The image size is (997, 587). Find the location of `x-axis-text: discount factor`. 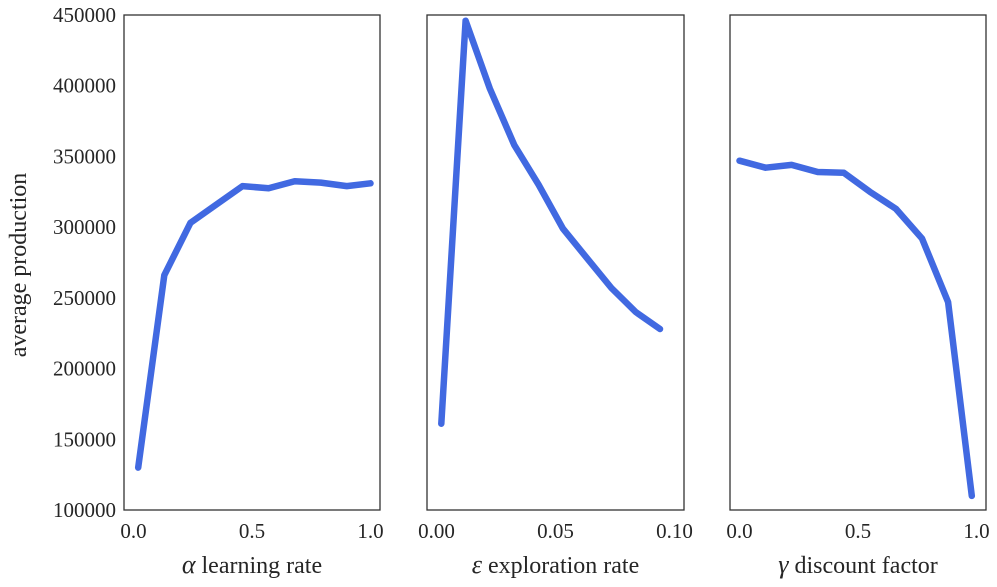

x-axis-text: discount factor is located at coordinates (865, 566).